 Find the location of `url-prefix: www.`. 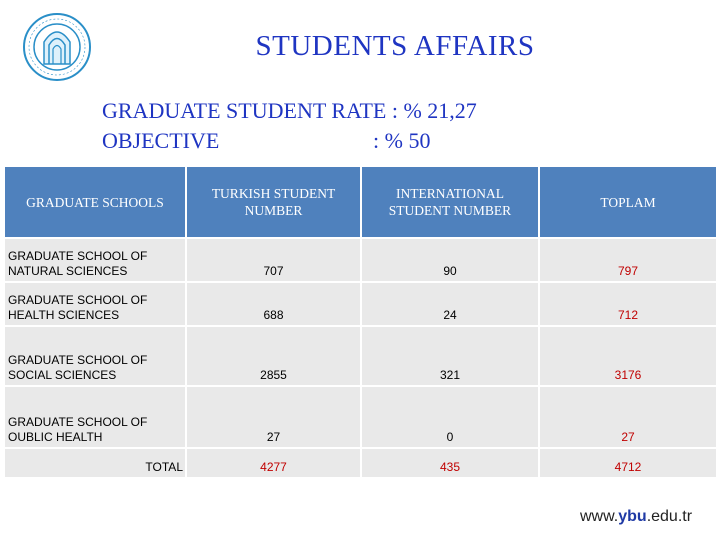

url-prefix: www. is located at coordinates (599, 516).